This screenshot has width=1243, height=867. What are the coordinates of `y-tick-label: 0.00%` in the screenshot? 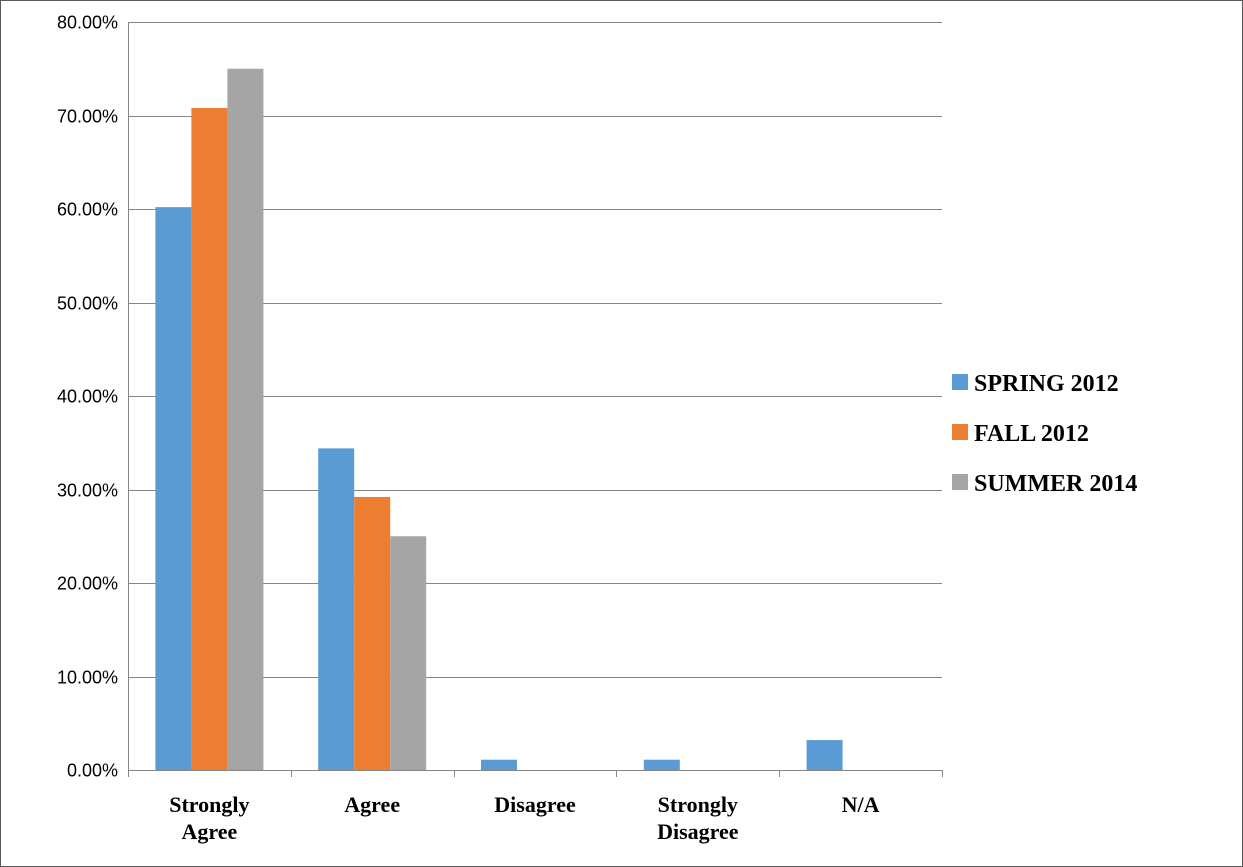 It's located at (92, 771).